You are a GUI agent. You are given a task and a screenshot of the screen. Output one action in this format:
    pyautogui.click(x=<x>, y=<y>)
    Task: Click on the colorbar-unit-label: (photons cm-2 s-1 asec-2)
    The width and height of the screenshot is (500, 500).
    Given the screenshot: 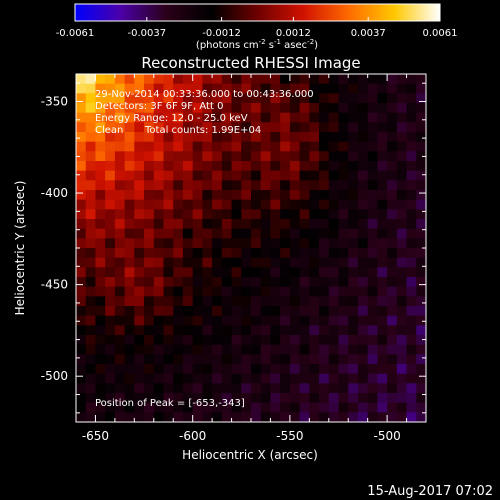 What is the action you would take?
    pyautogui.click(x=257, y=44)
    